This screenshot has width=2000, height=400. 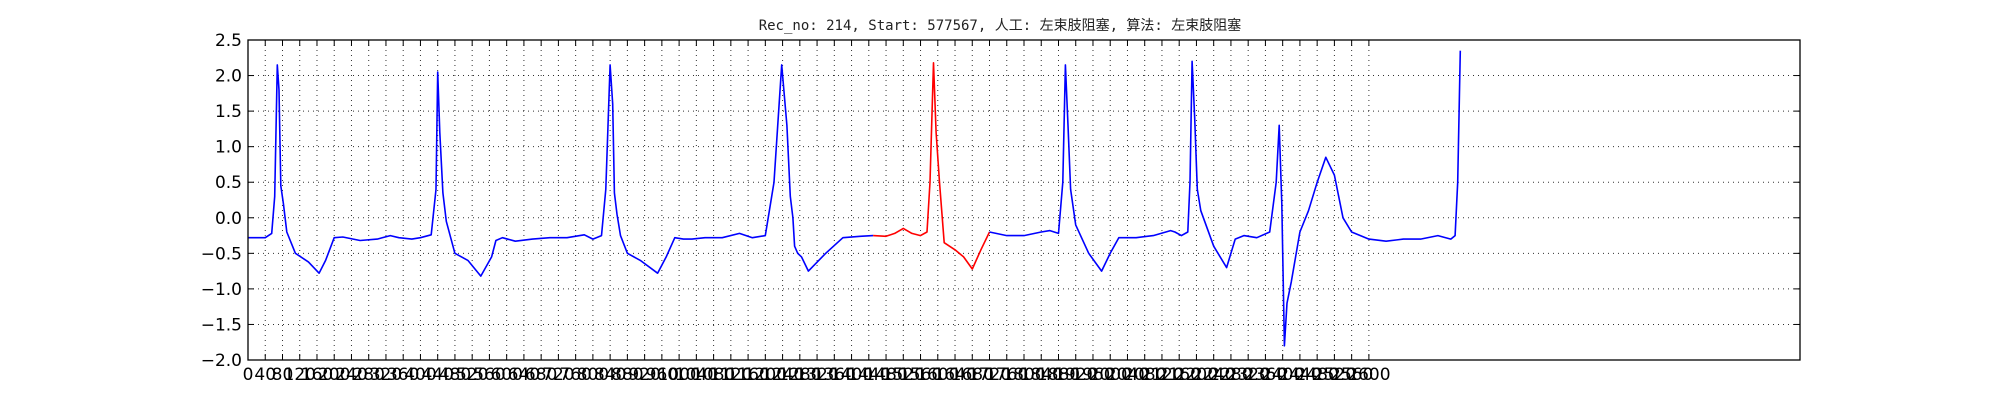 I want to click on x-tick-label: 80, so click(x=283, y=375).